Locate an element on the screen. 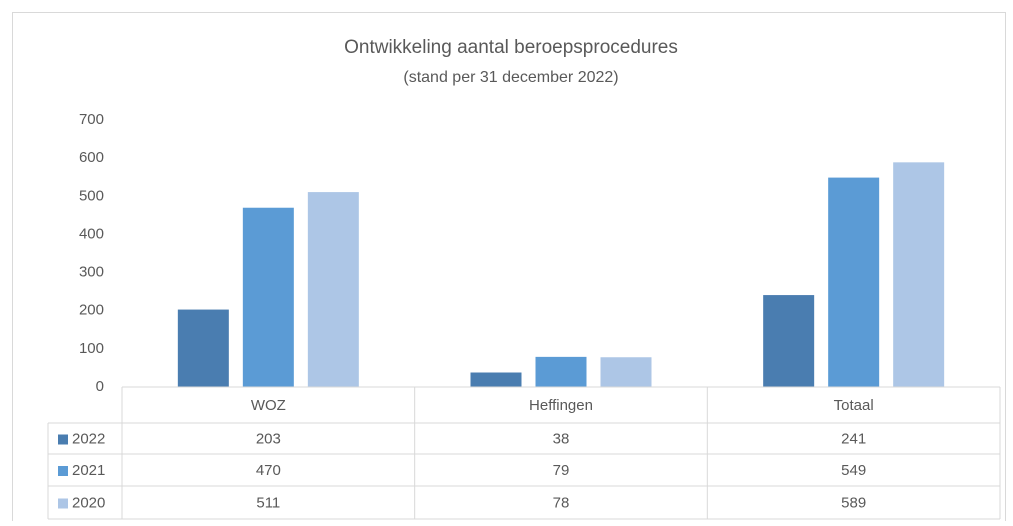 The width and height of the screenshot is (1013, 526). x-tick-label: Totaal is located at coordinates (854, 405).